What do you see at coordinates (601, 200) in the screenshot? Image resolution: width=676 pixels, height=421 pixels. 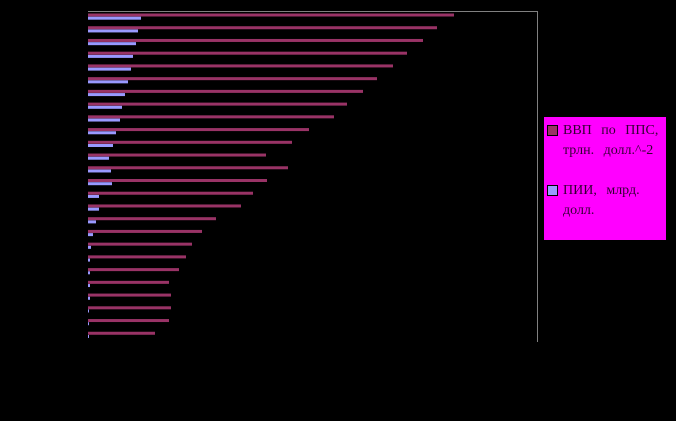 I see `legend-label: ПИИ, млрд. долл.` at bounding box center [601, 200].